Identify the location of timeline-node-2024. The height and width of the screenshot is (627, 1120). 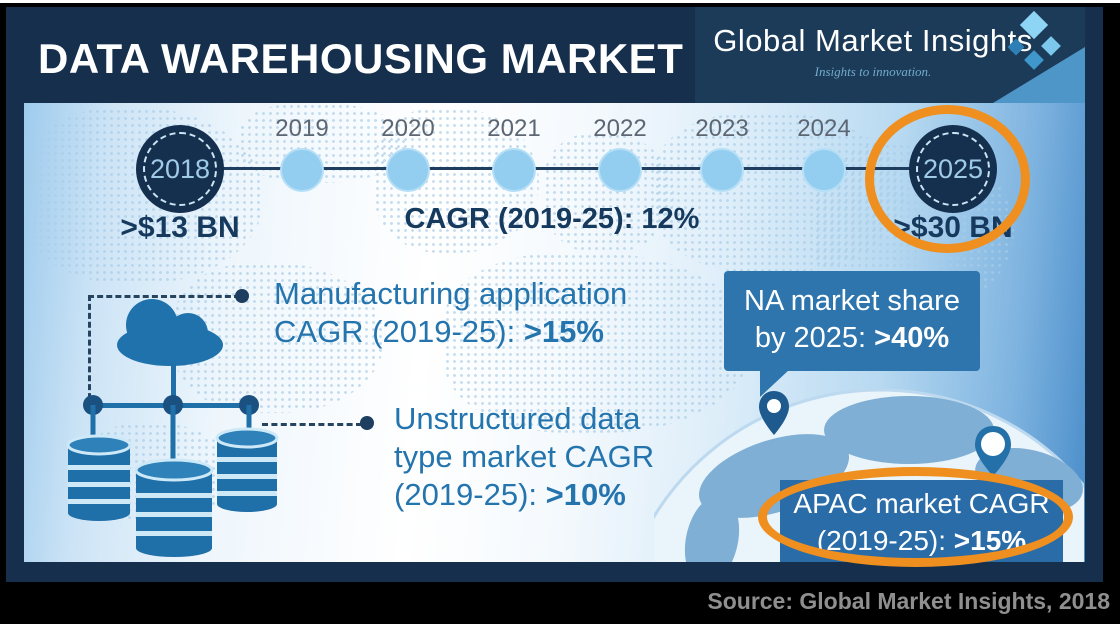
(824, 170).